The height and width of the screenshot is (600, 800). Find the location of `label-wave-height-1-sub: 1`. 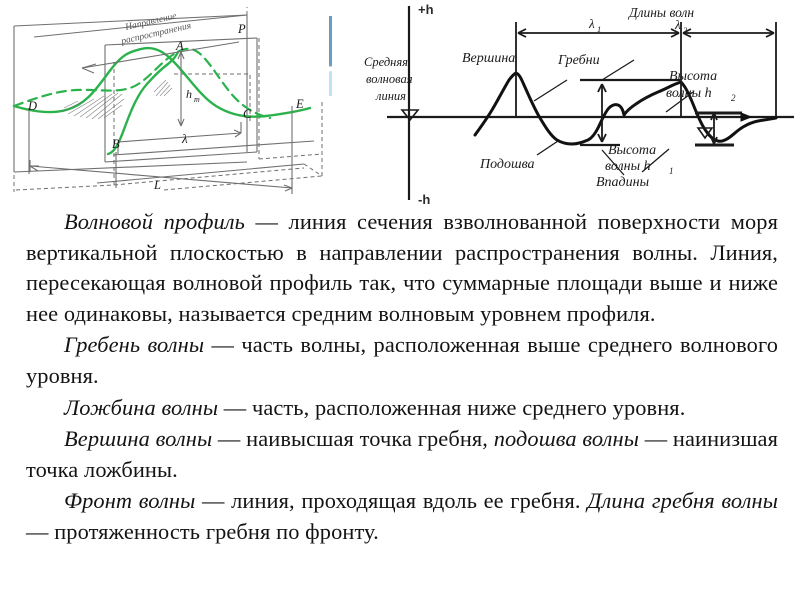

label-wave-height-1-sub: 1 is located at coordinates (671, 171).